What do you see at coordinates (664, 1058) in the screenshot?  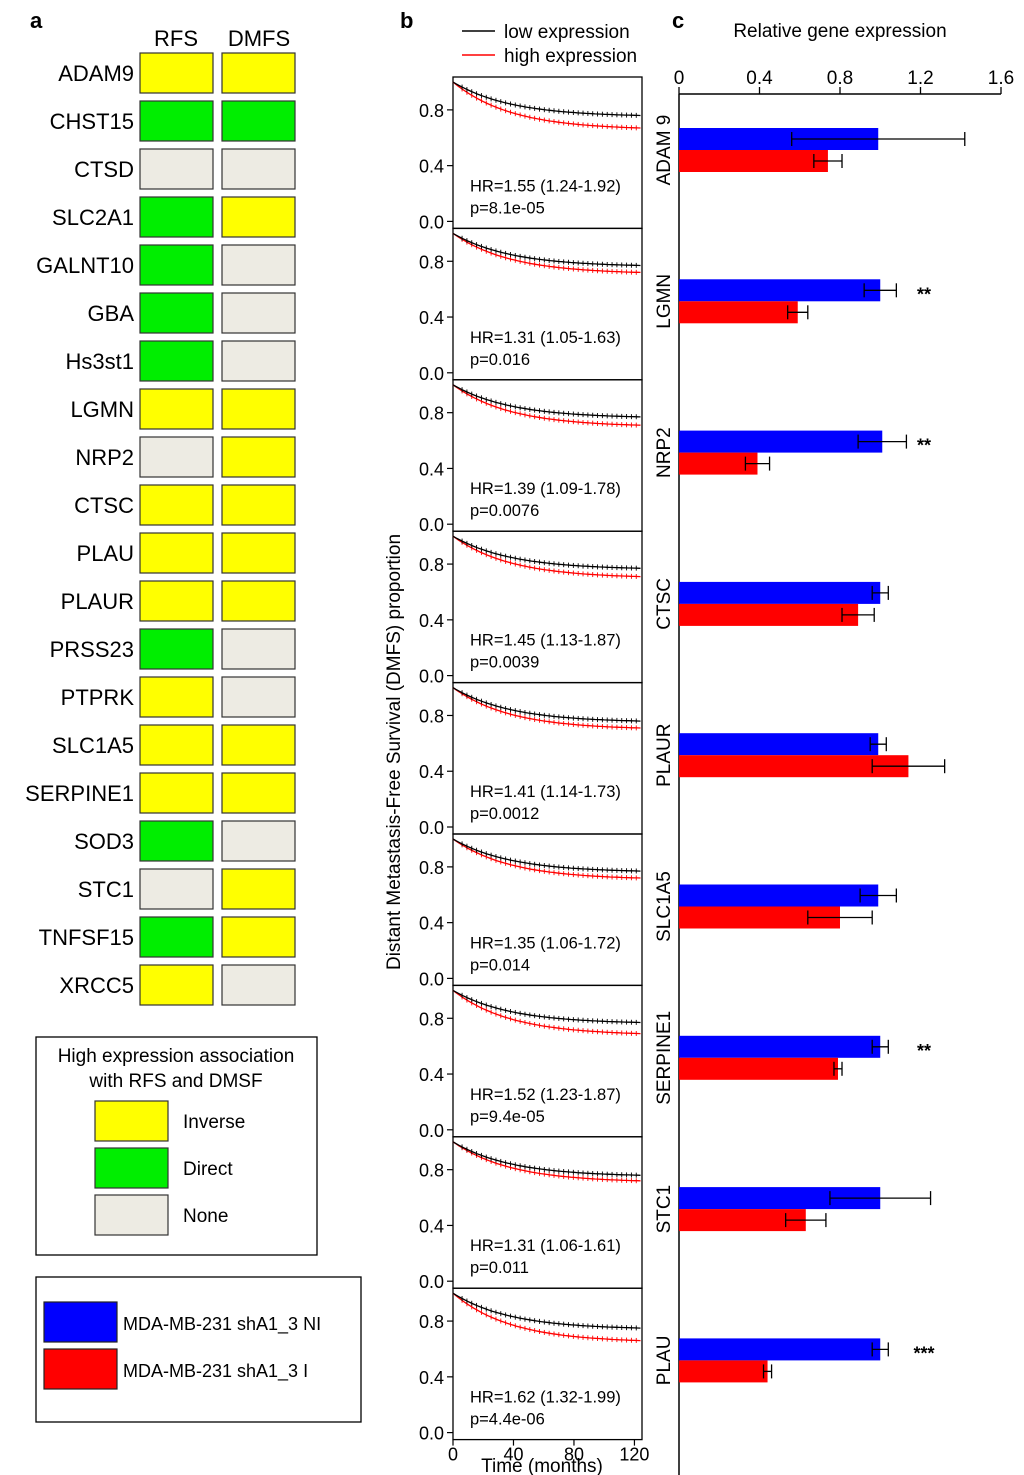 I see `bar-category-label: SERPINE1` at bounding box center [664, 1058].